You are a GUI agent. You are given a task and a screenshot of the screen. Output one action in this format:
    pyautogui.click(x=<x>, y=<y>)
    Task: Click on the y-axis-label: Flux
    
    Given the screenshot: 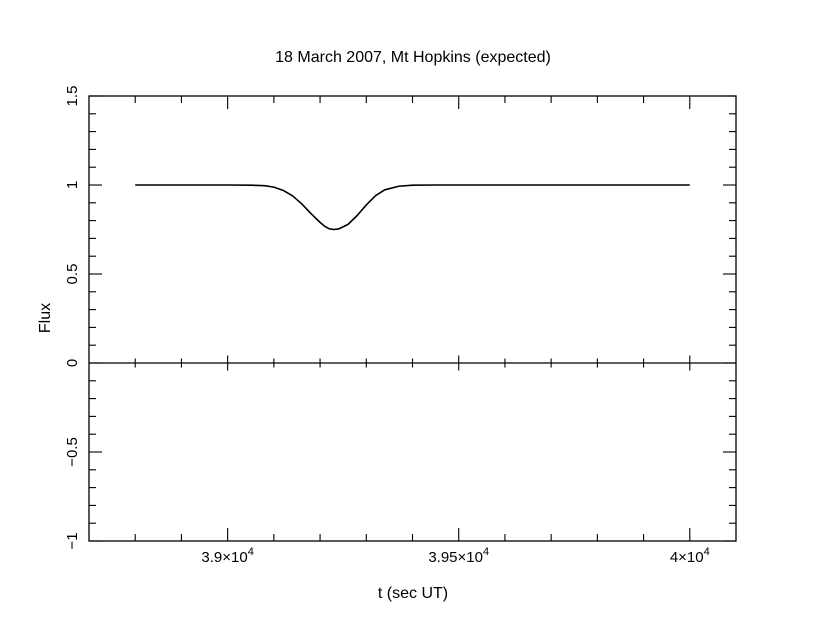 What is the action you would take?
    pyautogui.click(x=45, y=318)
    